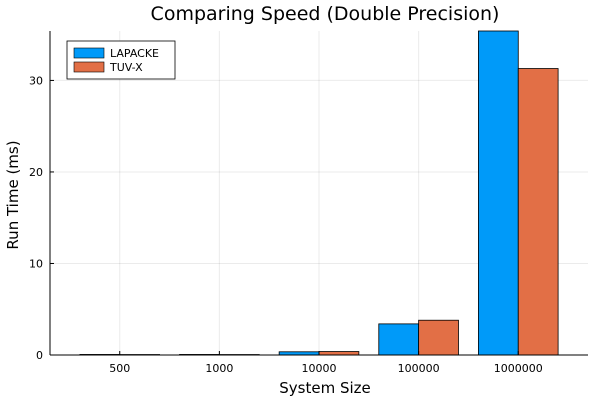 This screenshot has height=400, width=600. I want to click on x-tick-label: 500, so click(119, 368).